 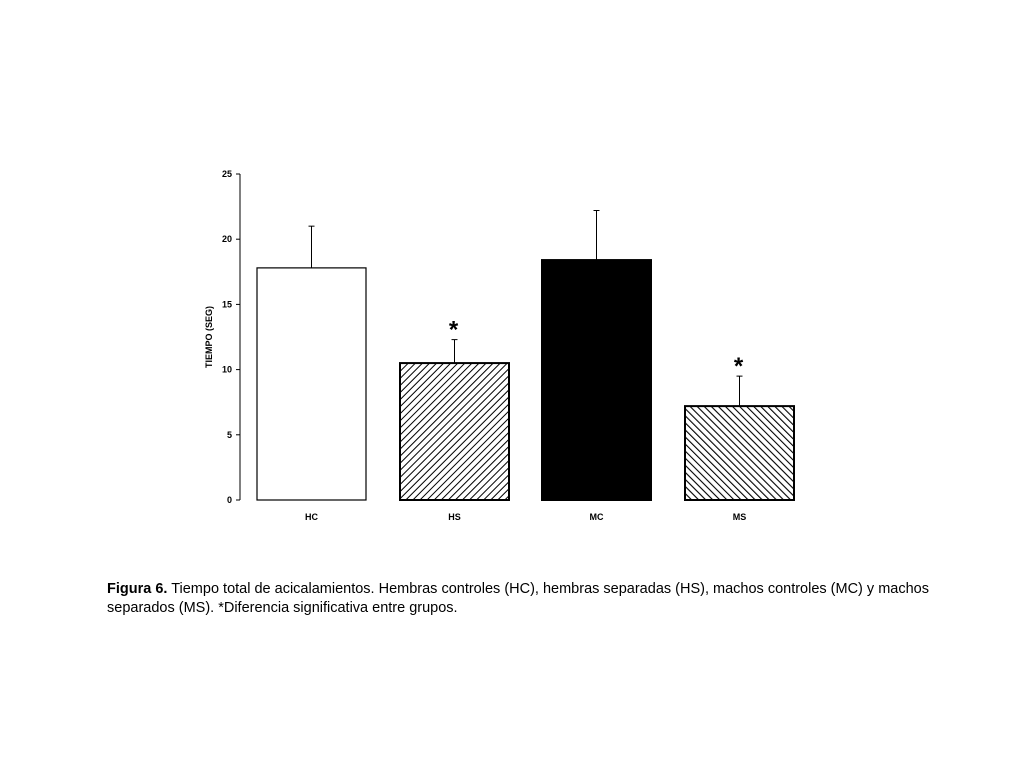 I want to click on x-tick-label: HC, so click(x=311, y=517).